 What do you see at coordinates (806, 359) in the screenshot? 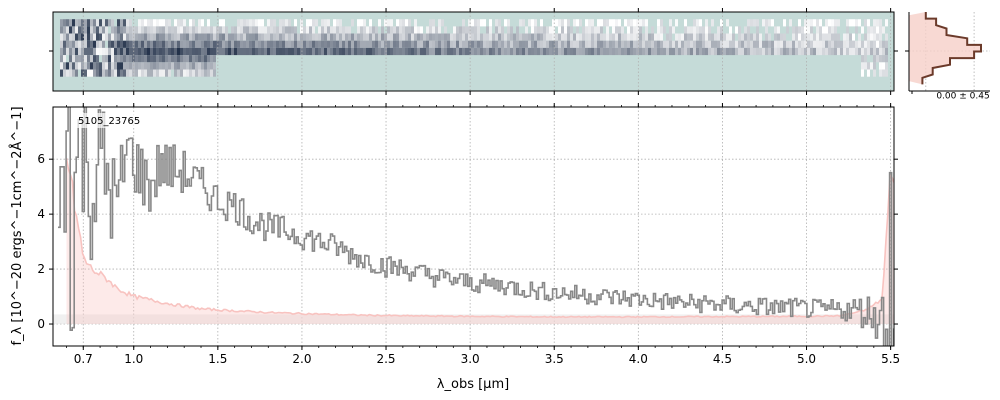
I see `x-tick-label: 5.0` at bounding box center [806, 359].